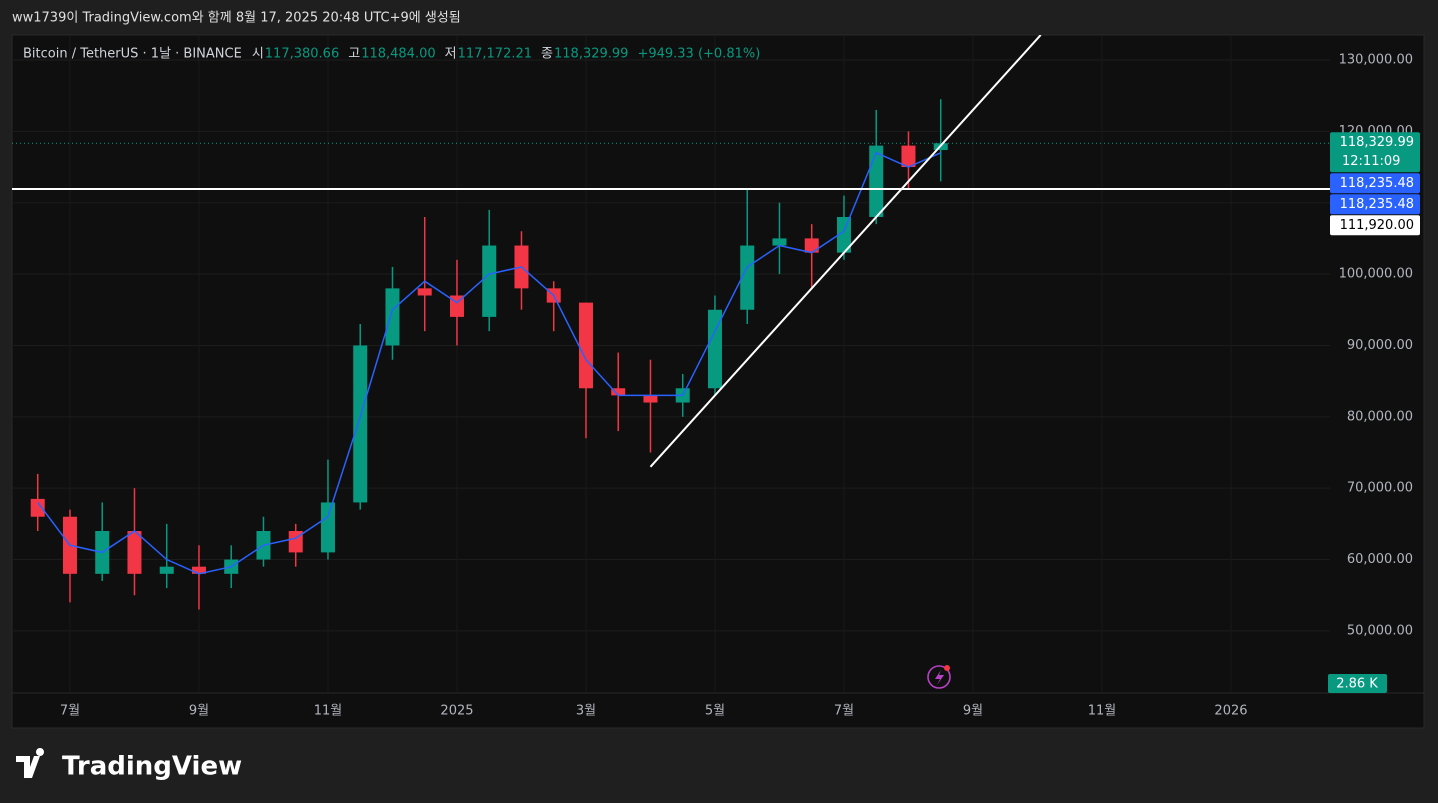 Image resolution: width=1438 pixels, height=803 pixels. I want to click on volume-tag, so click(1357, 683).